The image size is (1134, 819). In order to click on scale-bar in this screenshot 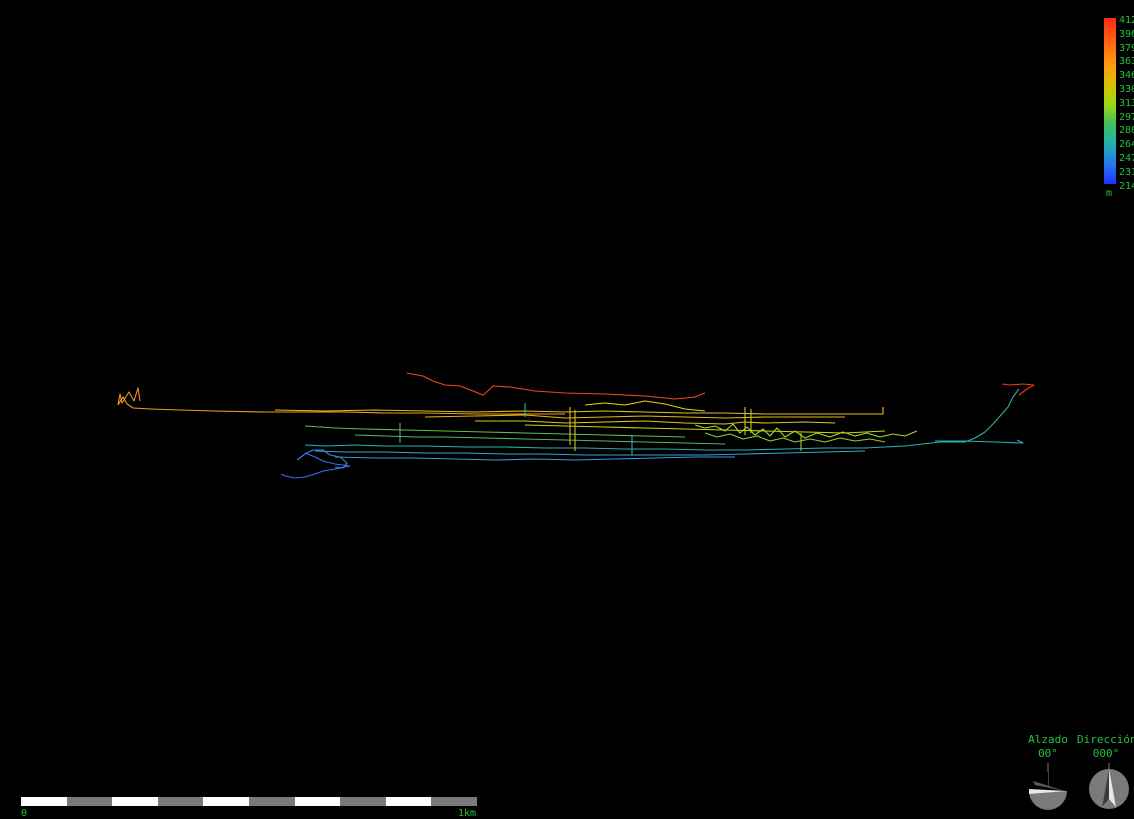, I will do `click(249, 801)`.